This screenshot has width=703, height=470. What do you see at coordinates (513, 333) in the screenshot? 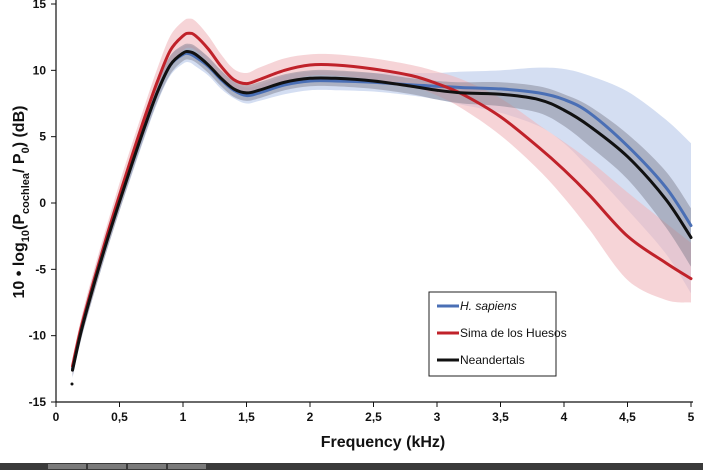
I see `legend-label-sima-de-los-huesos: Sima de los Huesos` at bounding box center [513, 333].